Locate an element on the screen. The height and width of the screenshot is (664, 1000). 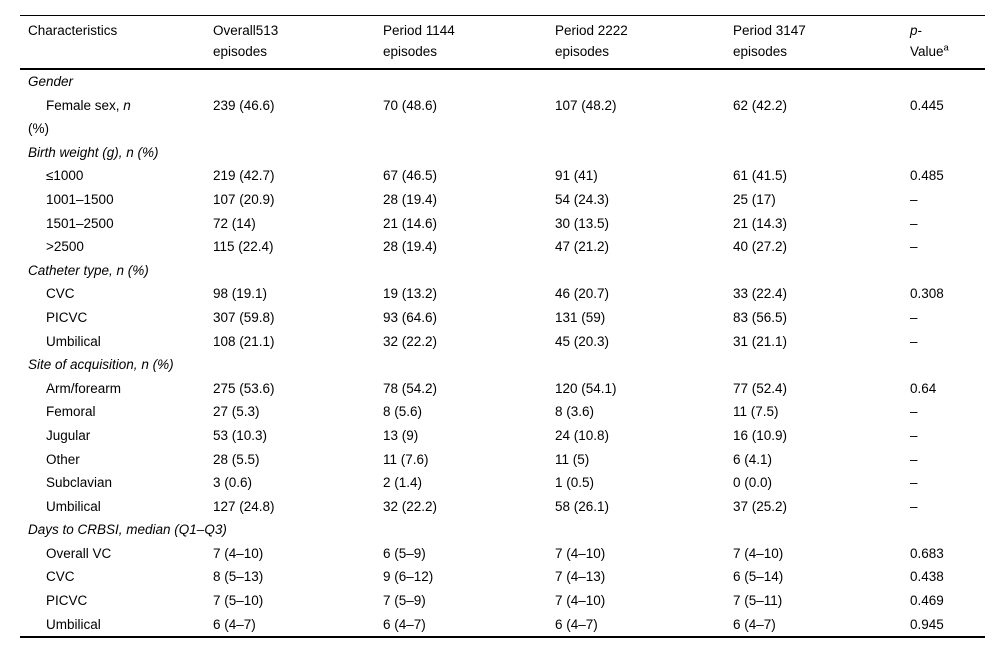
row-label: >2500 is located at coordinates (116, 247).